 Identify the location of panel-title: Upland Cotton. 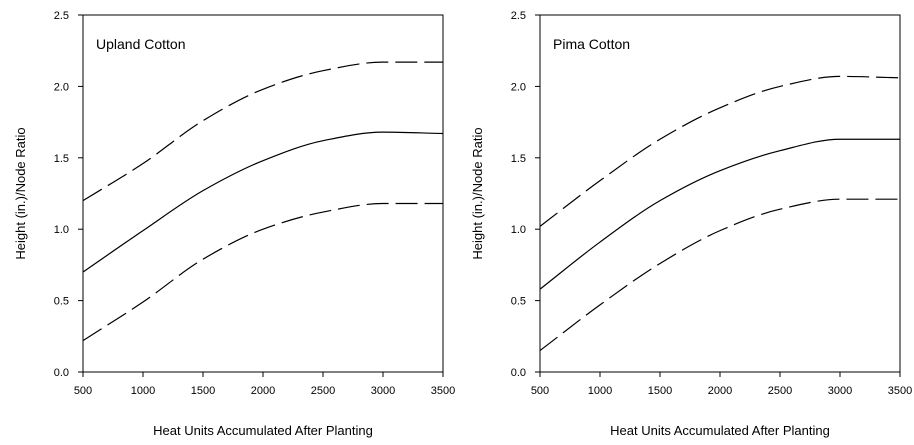
(141, 44).